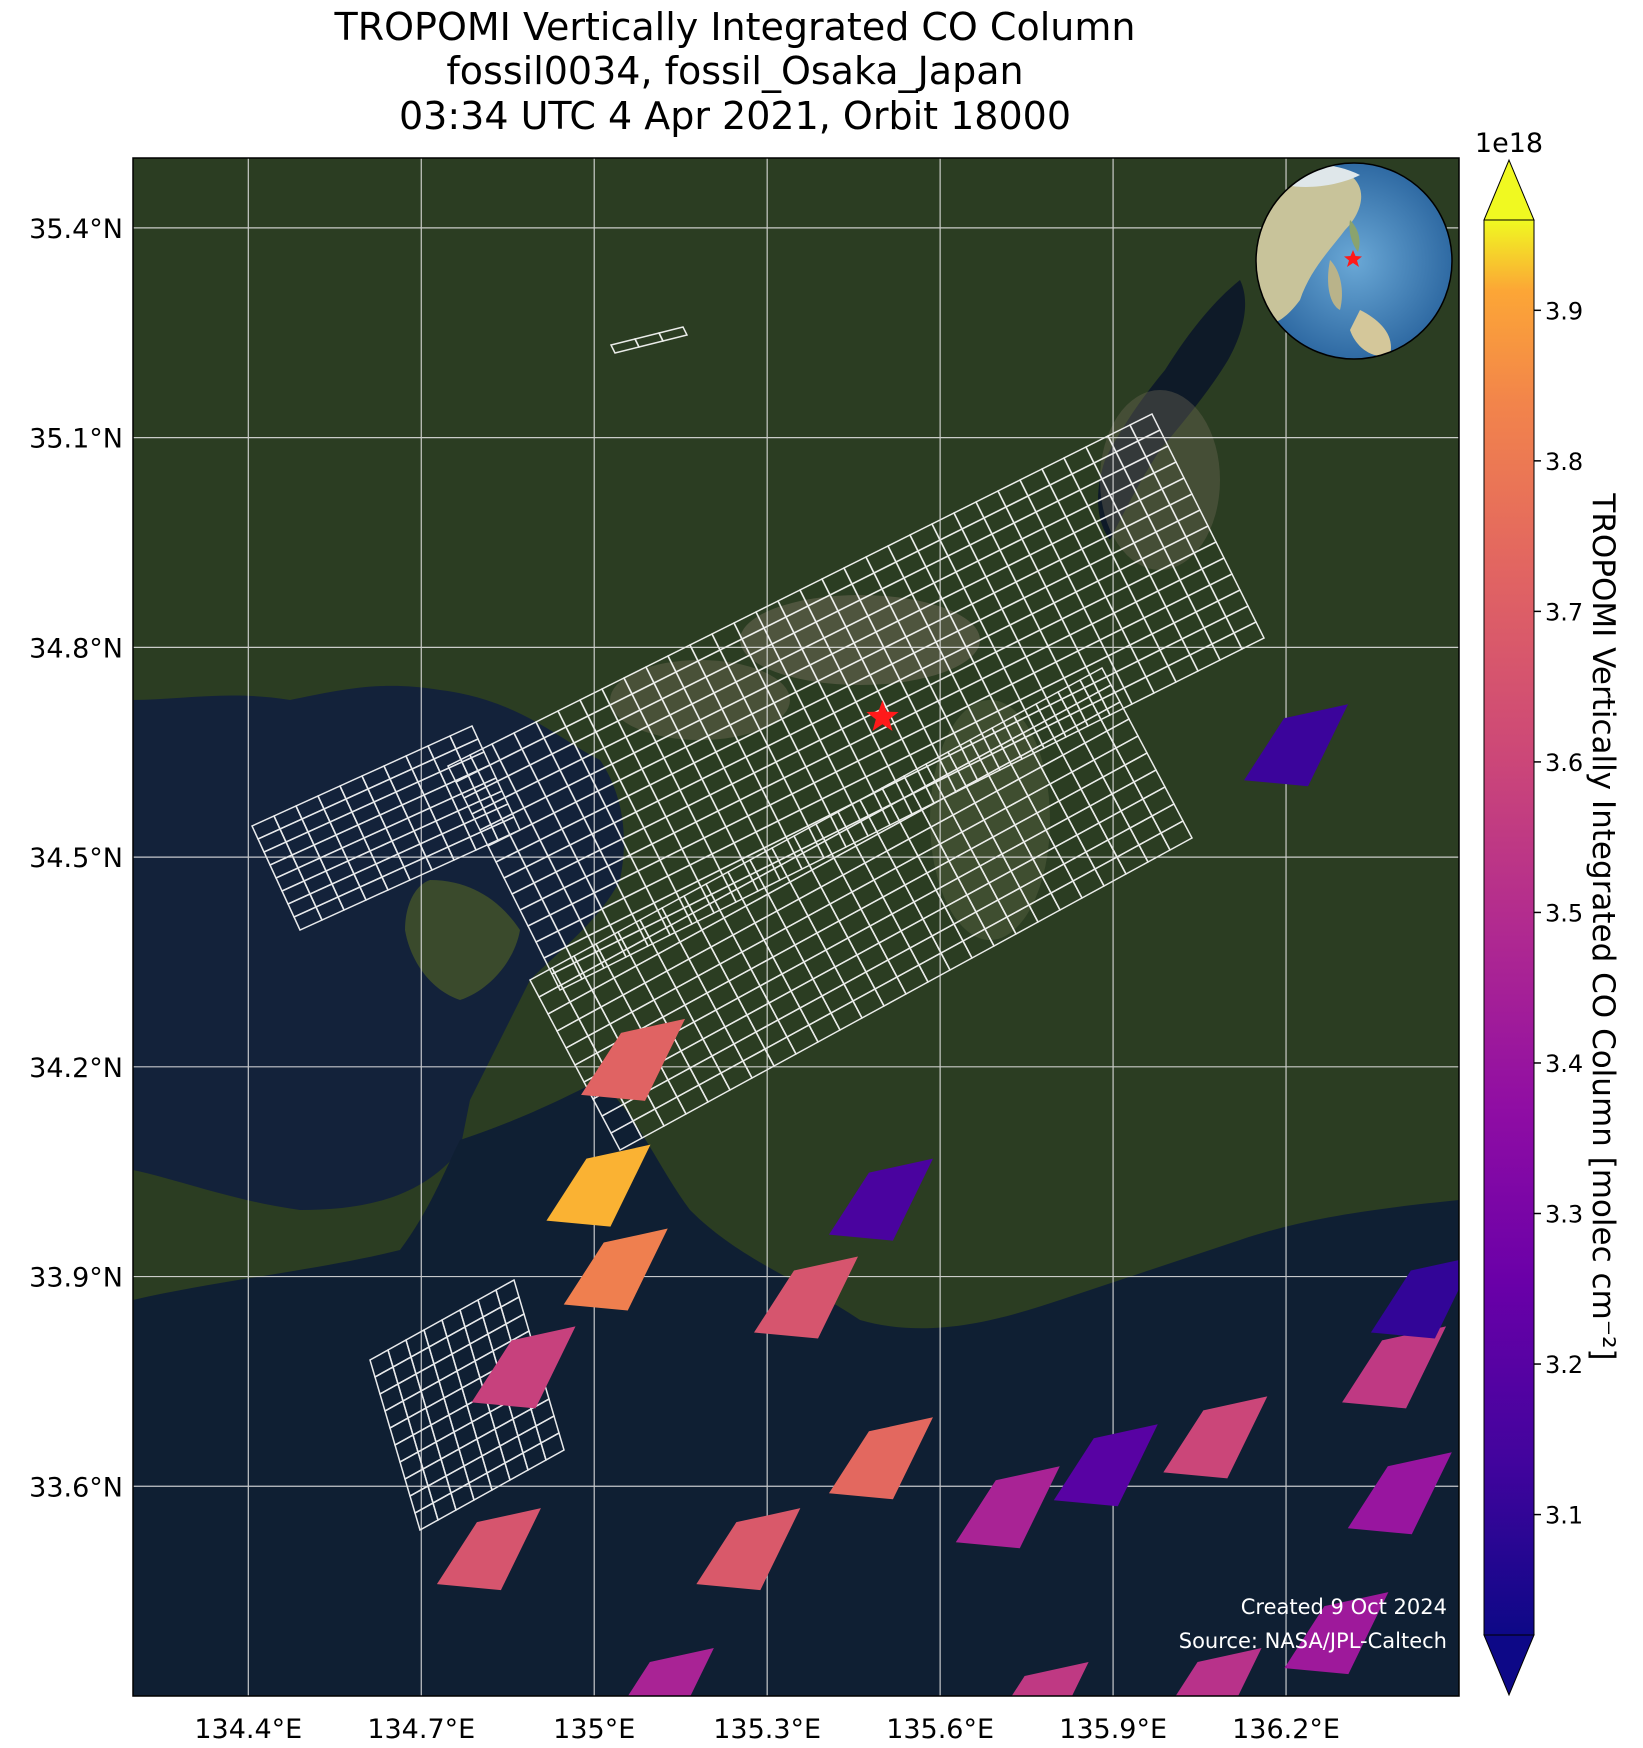 This screenshot has width=1643, height=1748. I want to click on colorbar-tick: 3.6, so click(1564, 763).